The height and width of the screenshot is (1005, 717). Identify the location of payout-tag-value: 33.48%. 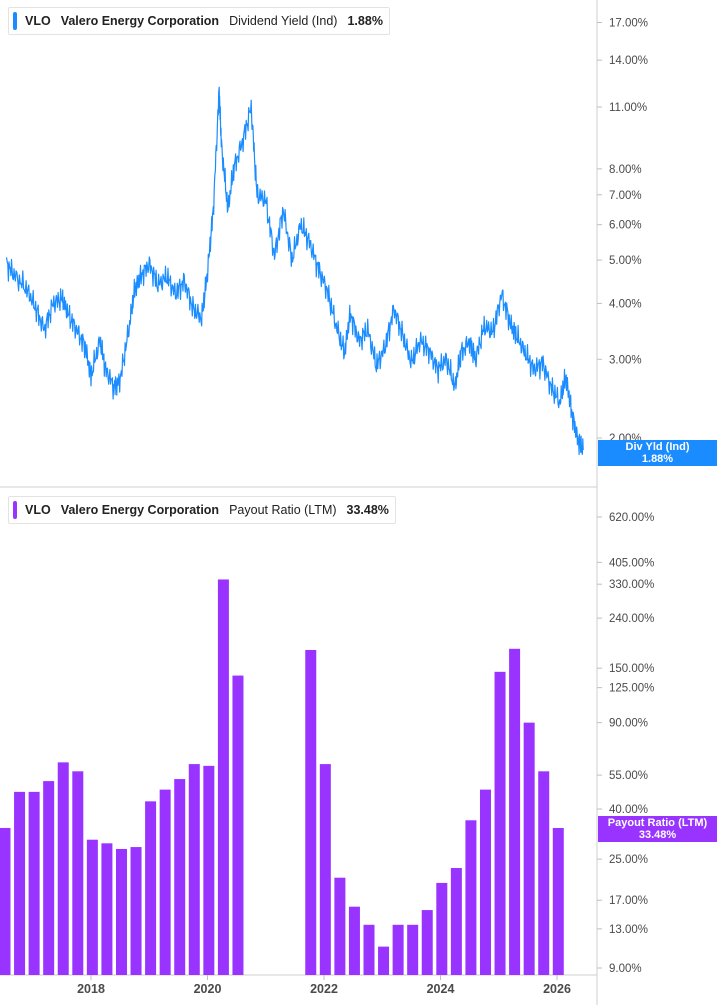
(657, 835).